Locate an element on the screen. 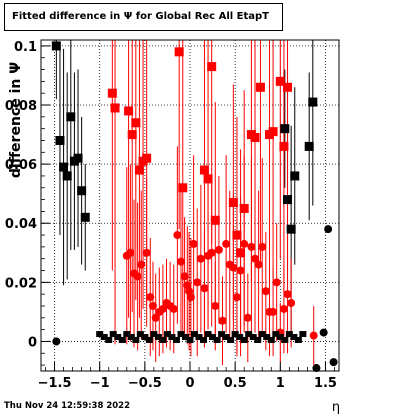  x-axis-label: η is located at coordinates (336, 407).